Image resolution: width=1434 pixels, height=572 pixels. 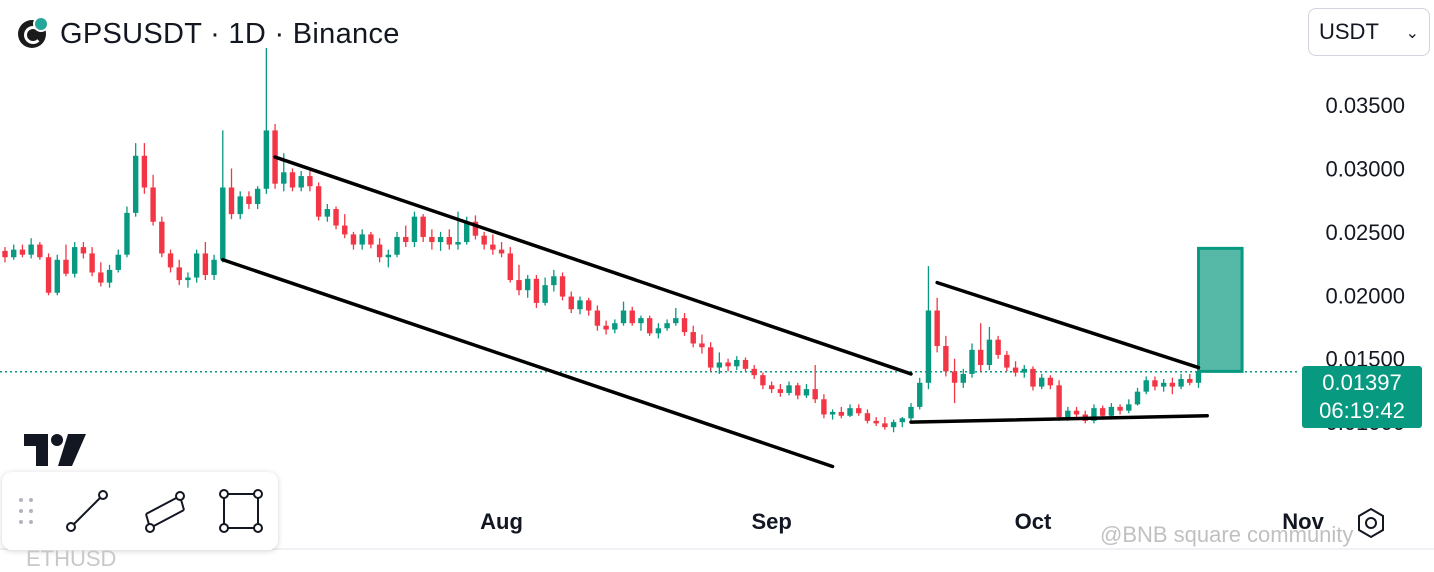 What do you see at coordinates (33, 32) in the screenshot?
I see `gps-coin-logo` at bounding box center [33, 32].